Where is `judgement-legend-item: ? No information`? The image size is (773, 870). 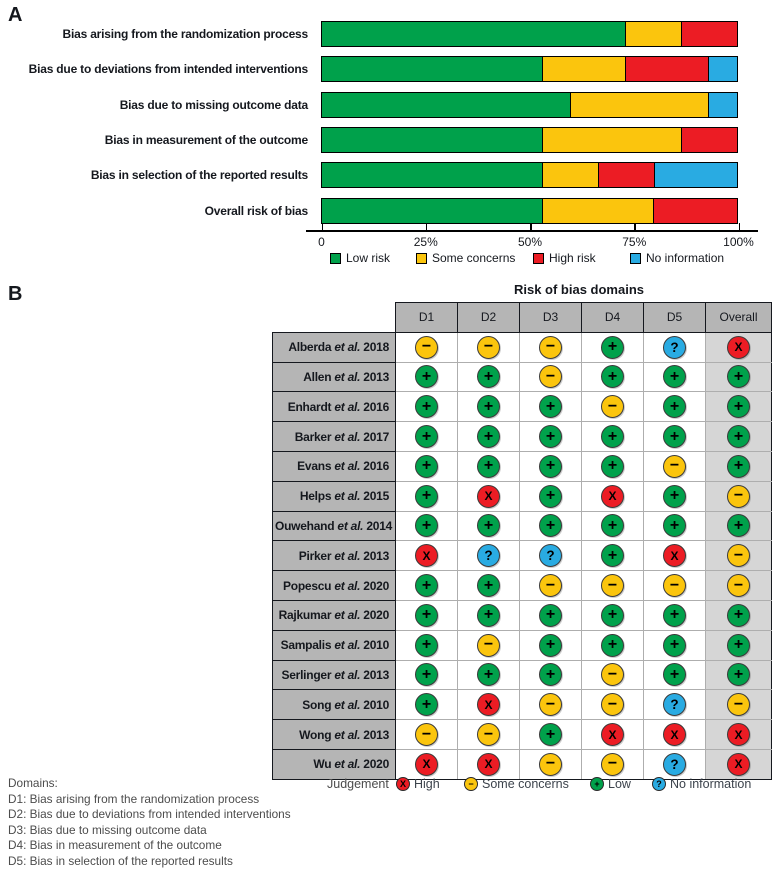 judgement-legend-item: ? No information is located at coordinates (701, 784).